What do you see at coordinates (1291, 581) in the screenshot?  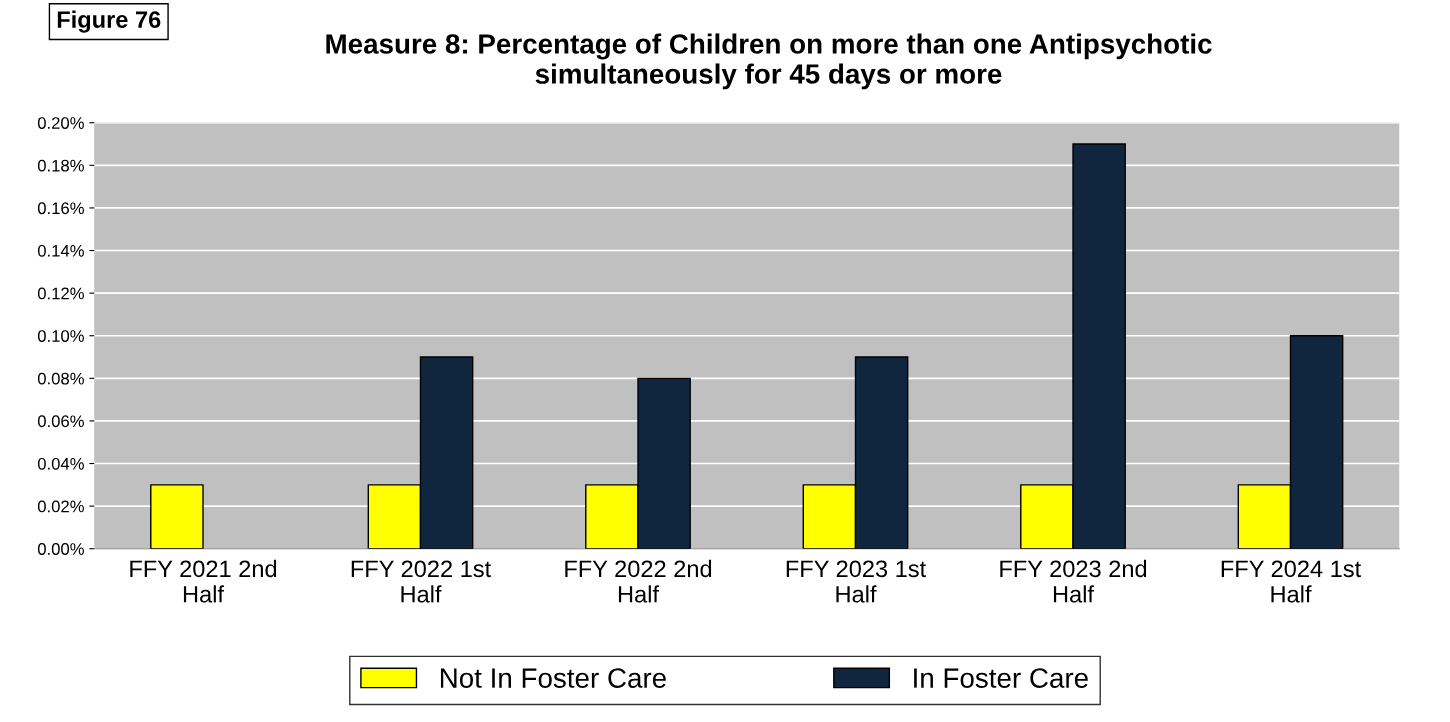 I see `x-tick-label: FFY 2024 1st Half` at bounding box center [1291, 581].